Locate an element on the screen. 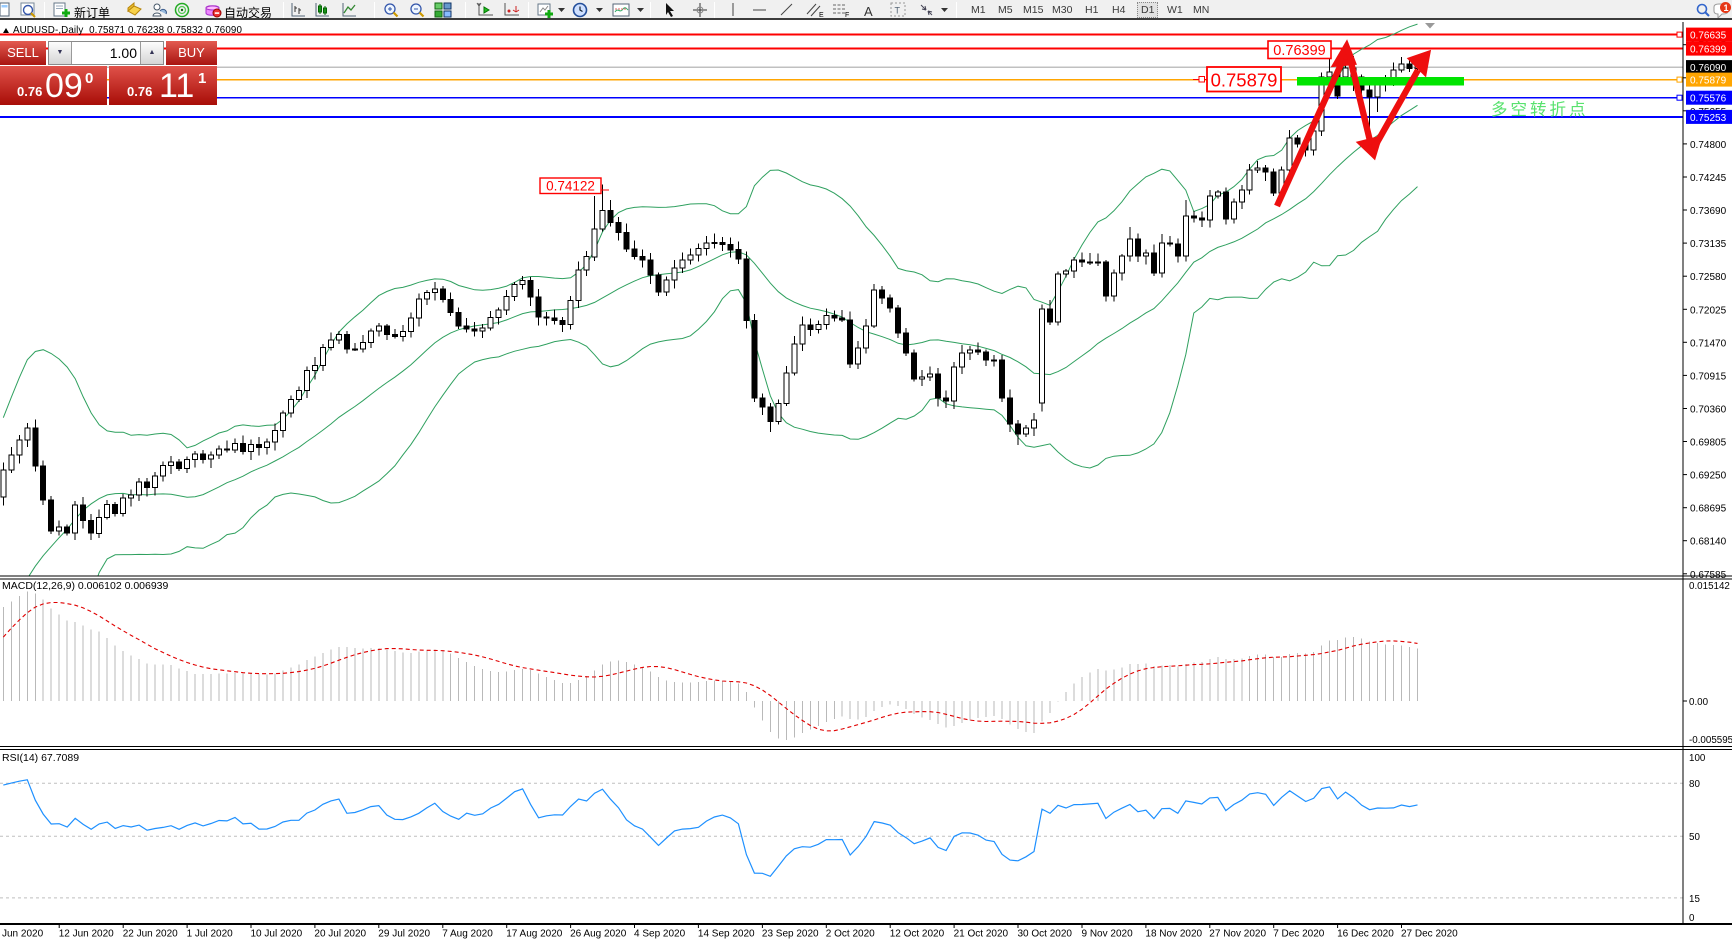  svg-text: 0.72025 is located at coordinates (1708, 310).